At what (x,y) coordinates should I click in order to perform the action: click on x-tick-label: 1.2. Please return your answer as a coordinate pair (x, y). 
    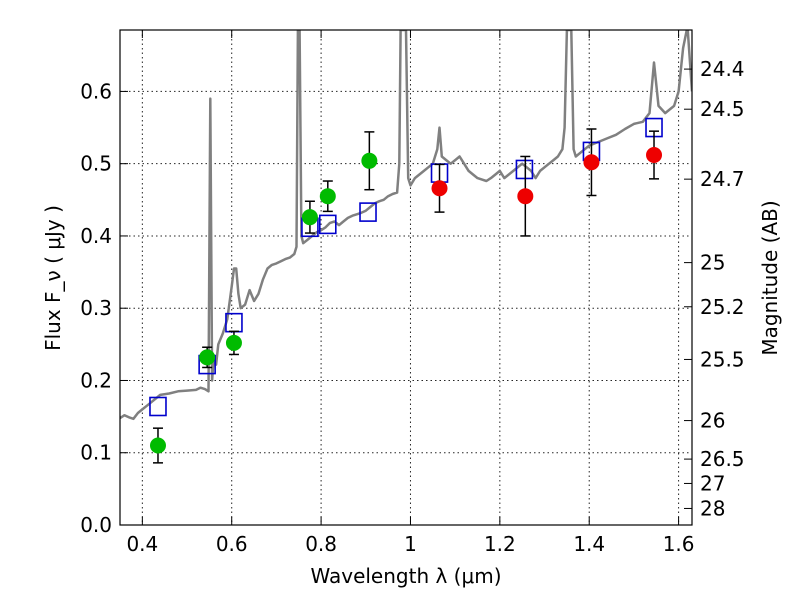
    Looking at the image, I should click on (500, 544).